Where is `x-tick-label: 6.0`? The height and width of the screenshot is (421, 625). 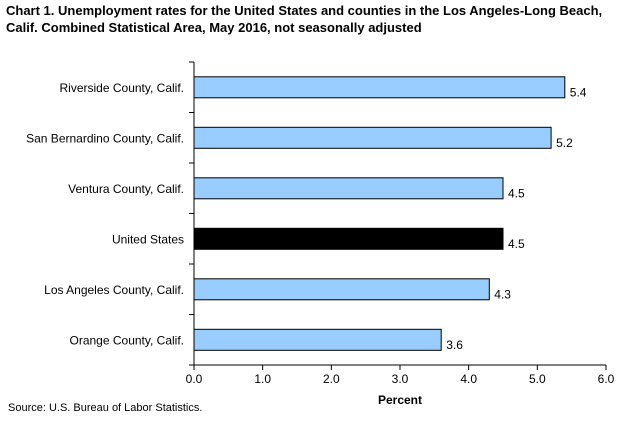 x-tick-label: 6.0 is located at coordinates (606, 379).